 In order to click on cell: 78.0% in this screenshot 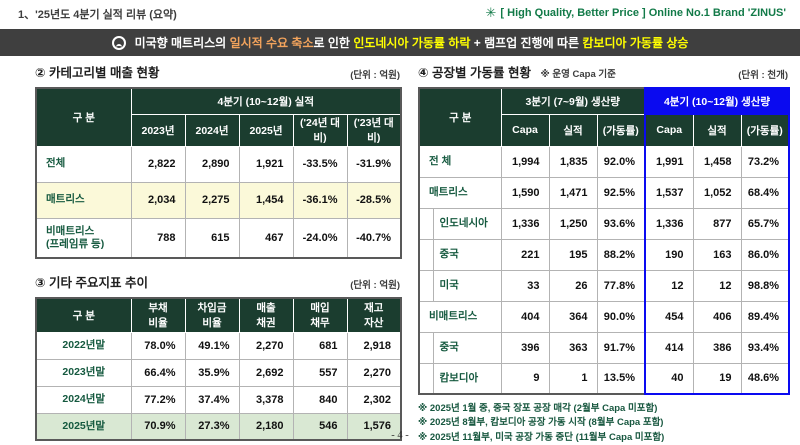, I will do `click(158, 345)`.